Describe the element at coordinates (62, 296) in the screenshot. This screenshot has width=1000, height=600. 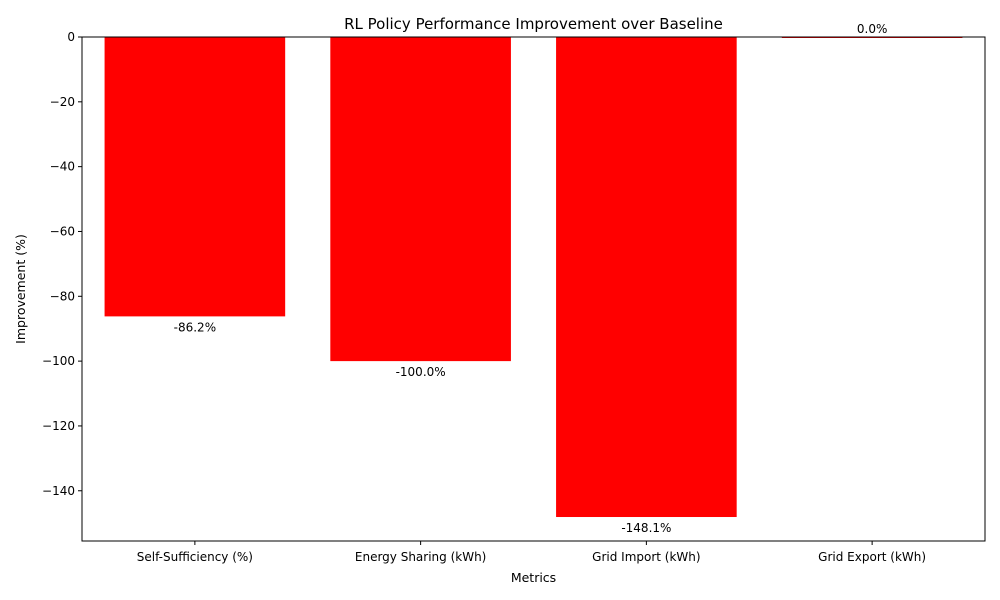
I see `y-tick-label: −80` at that location.